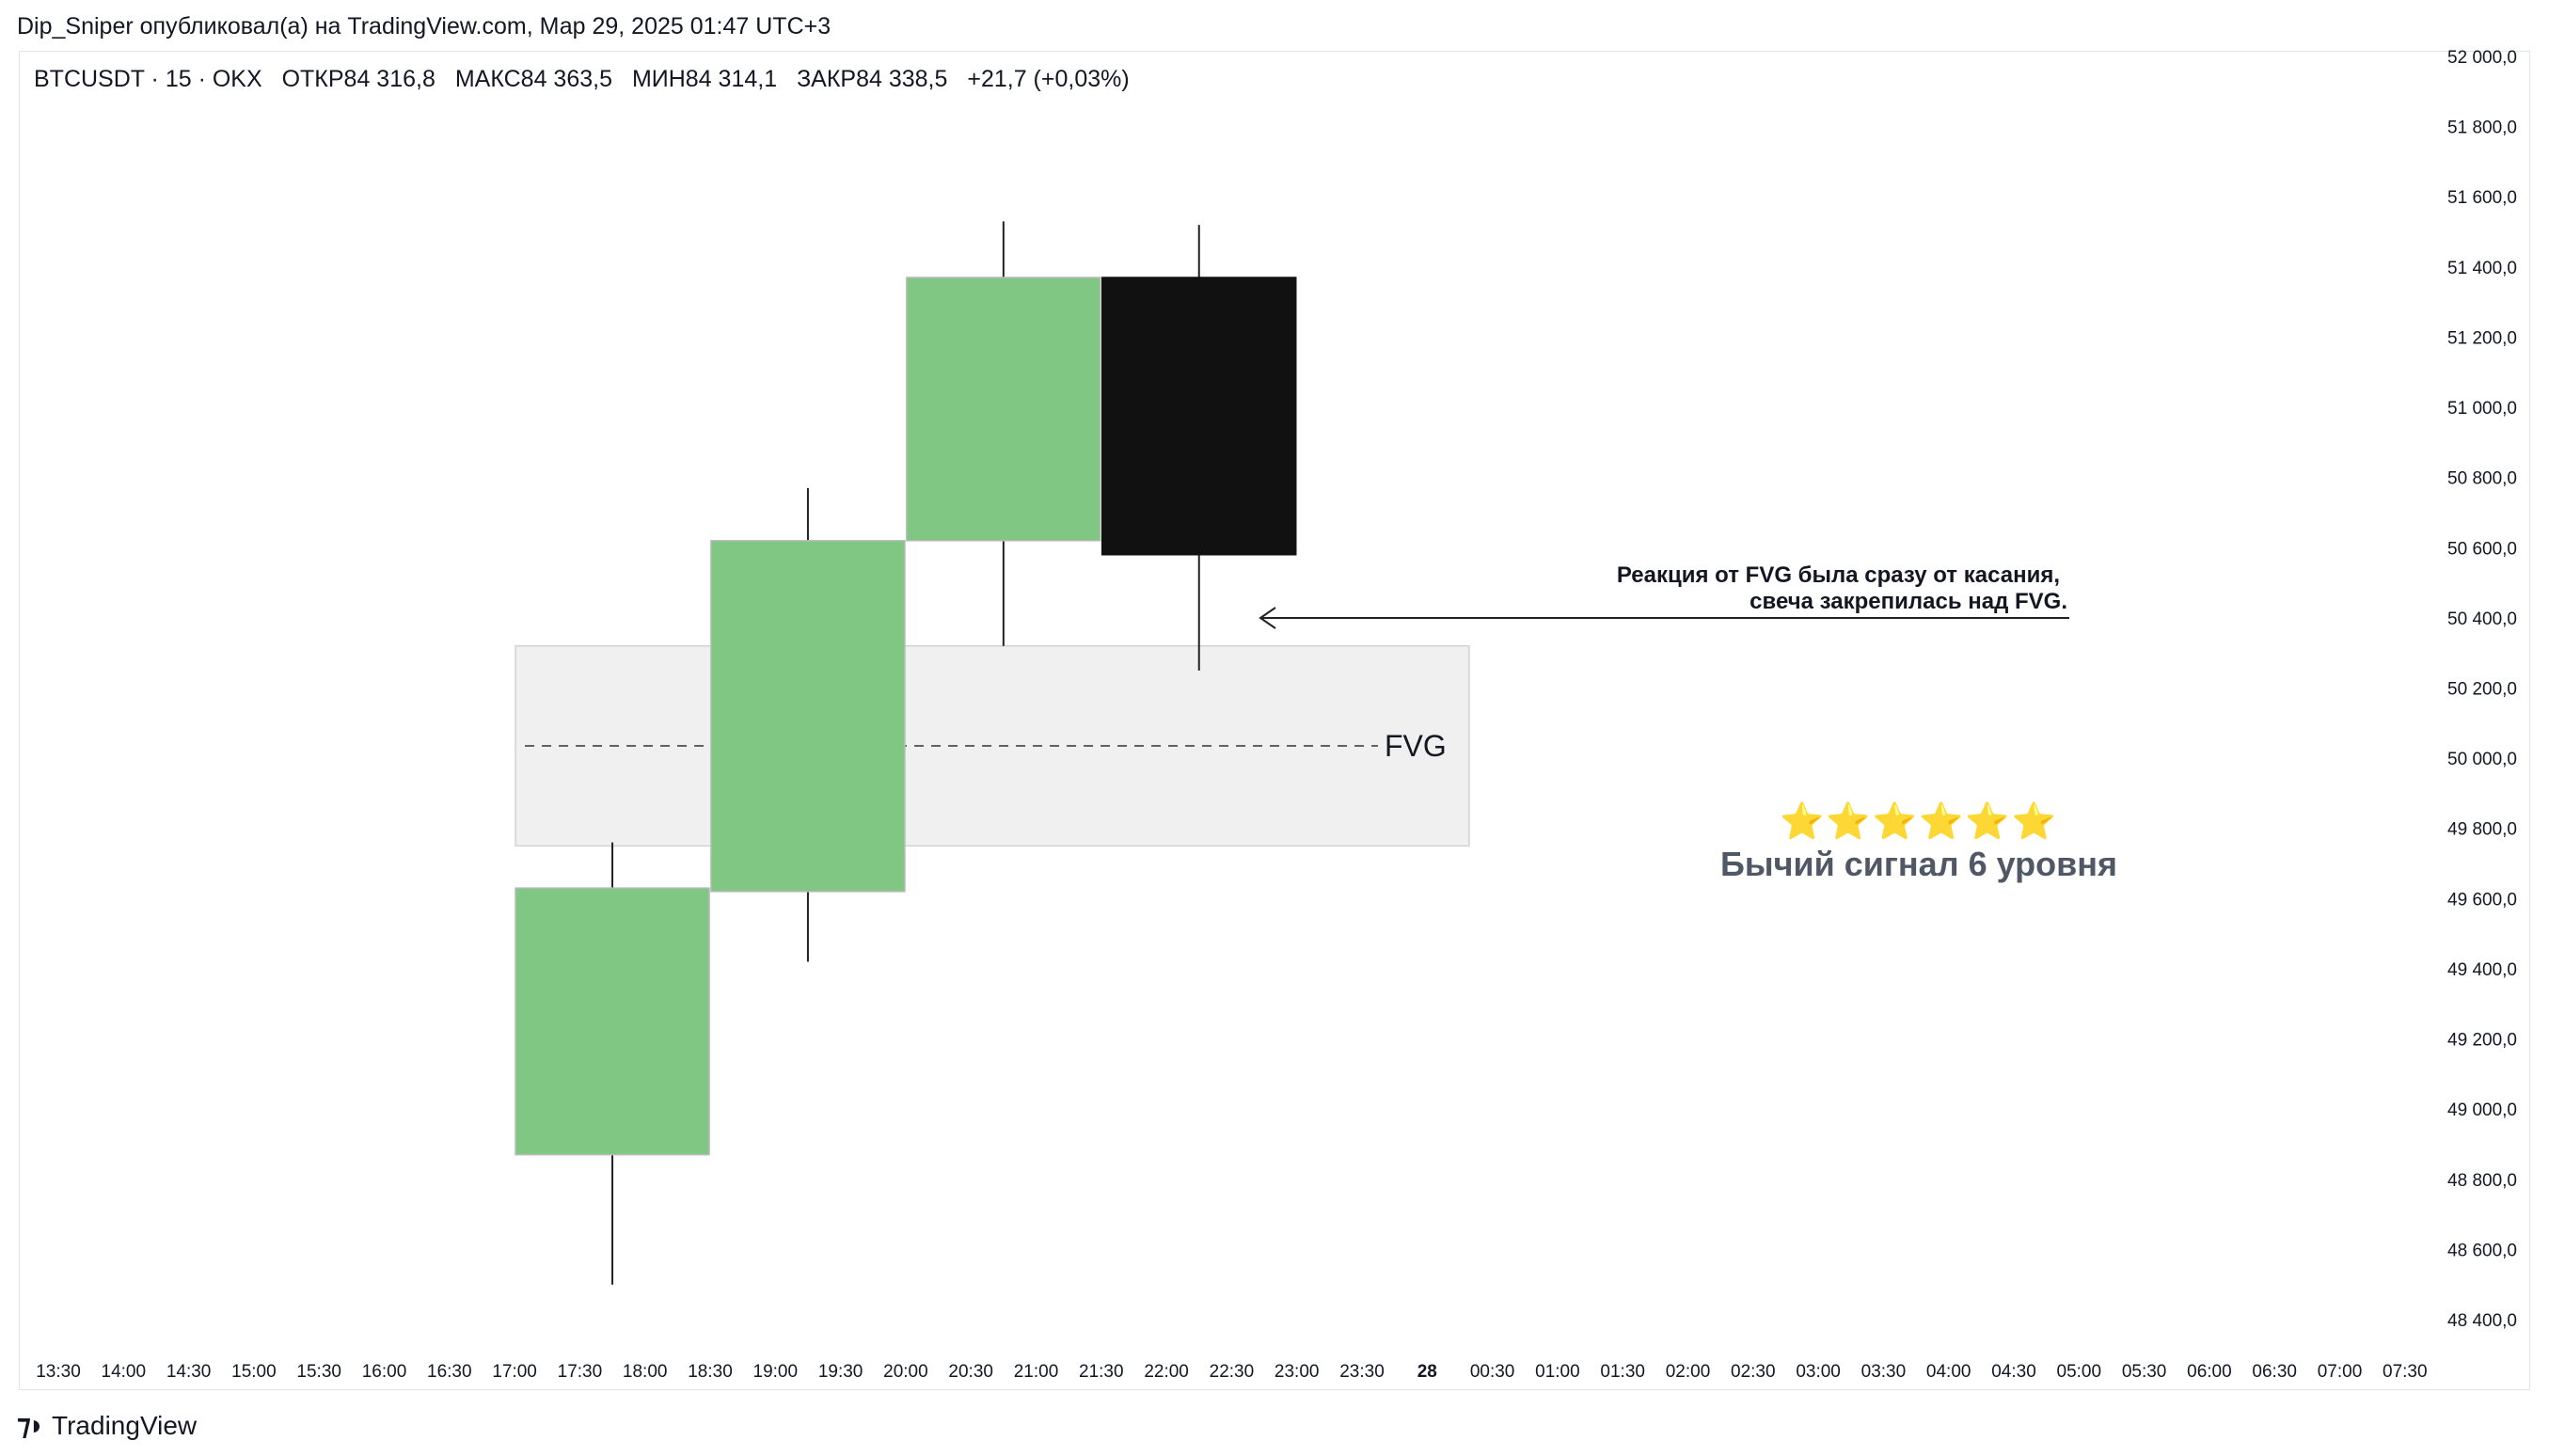  I want to click on price-tick-label: 52 000,0, so click(2482, 58).